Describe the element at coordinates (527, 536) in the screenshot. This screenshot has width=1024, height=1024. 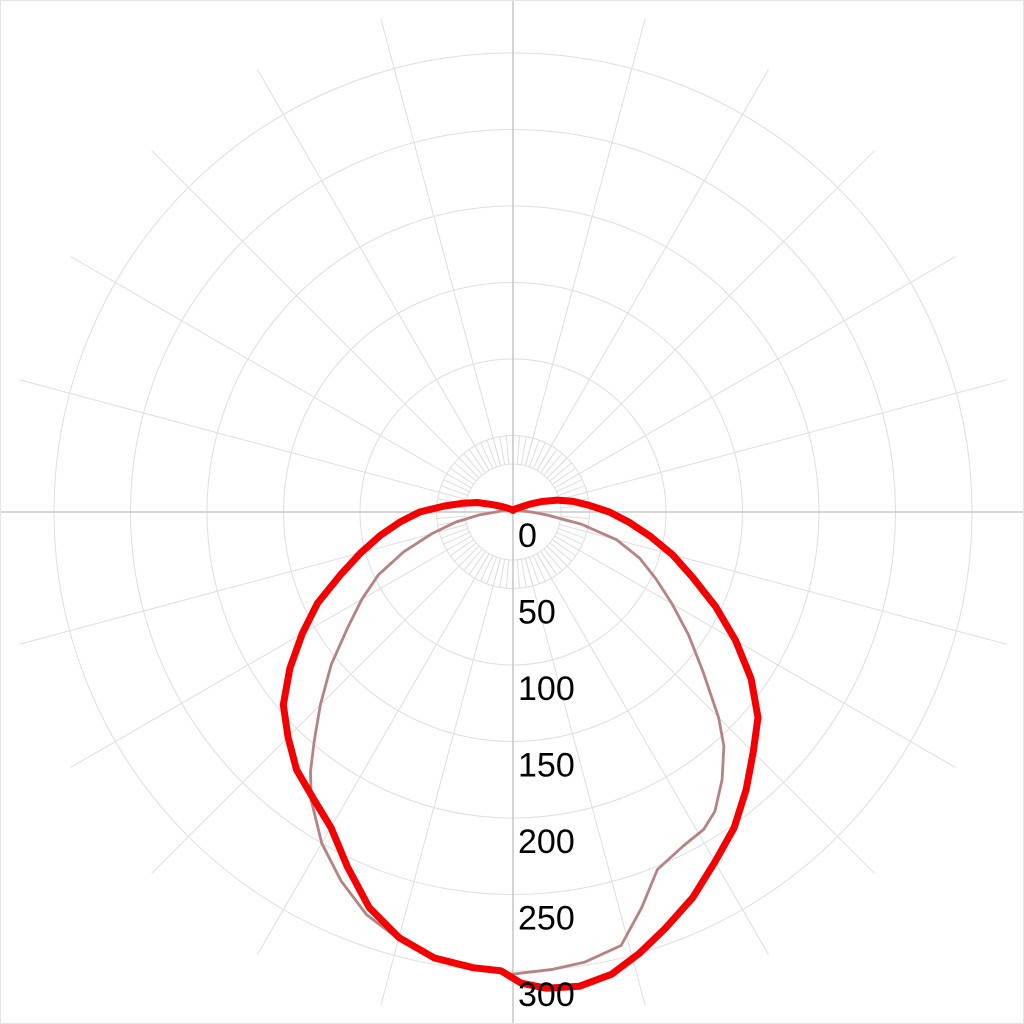
I see `radial-tick-label: 0` at that location.